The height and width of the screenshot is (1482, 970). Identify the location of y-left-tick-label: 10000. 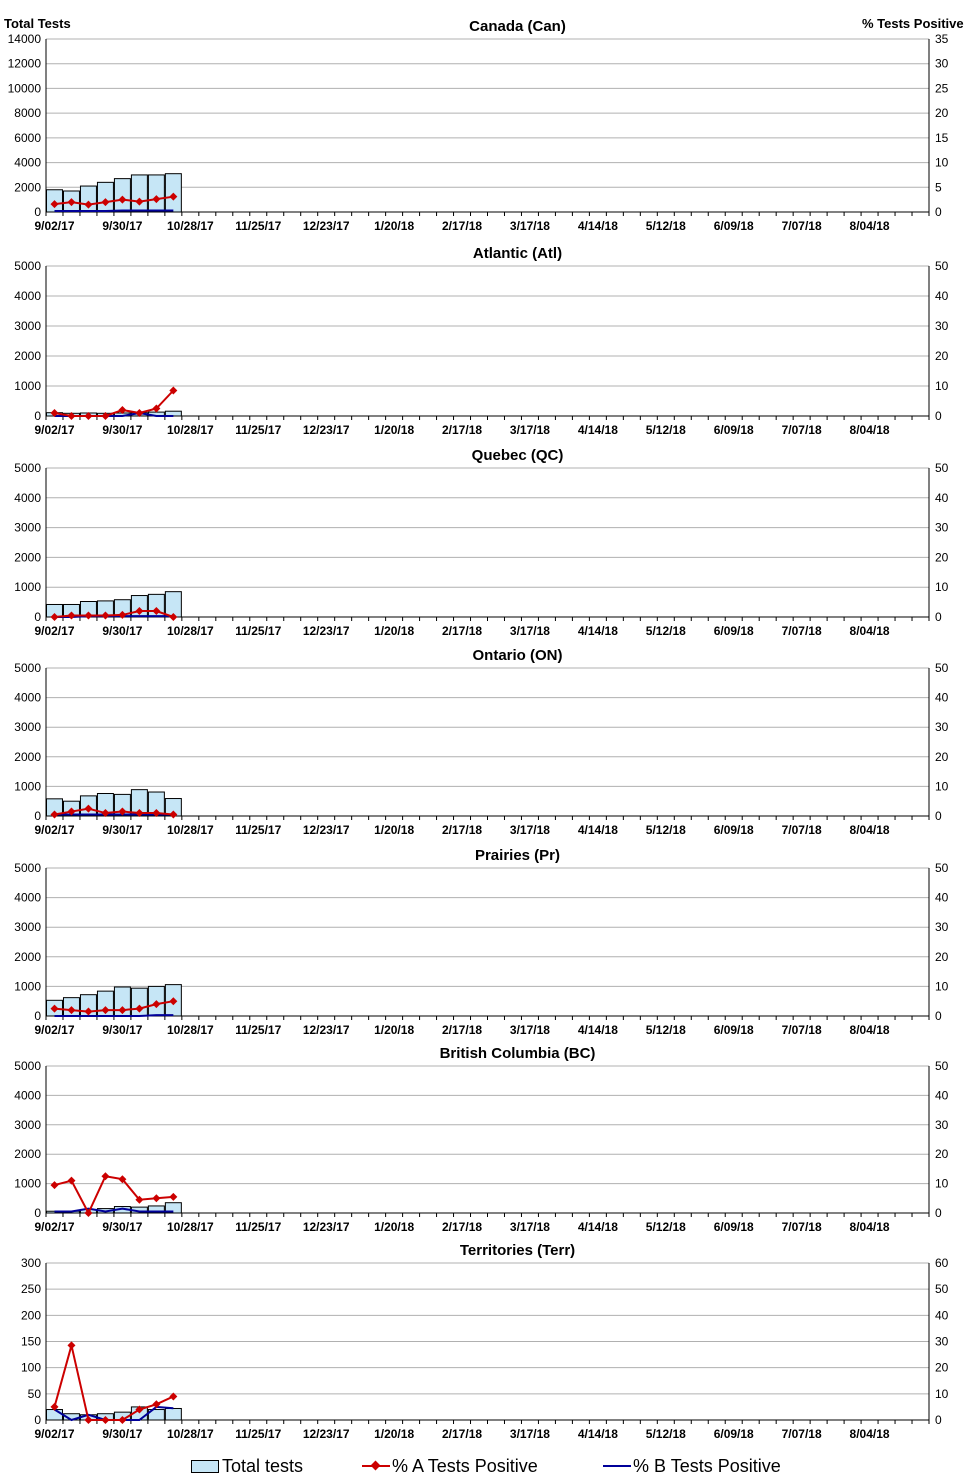
(25, 88).